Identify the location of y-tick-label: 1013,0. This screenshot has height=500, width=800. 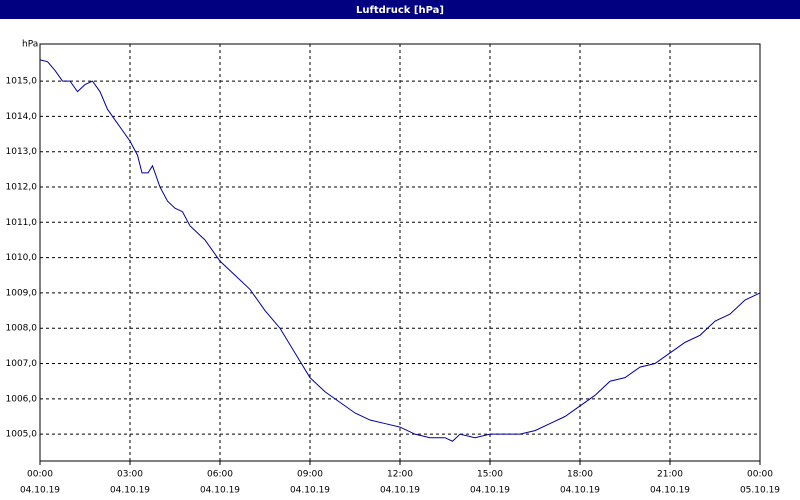
(22, 152).